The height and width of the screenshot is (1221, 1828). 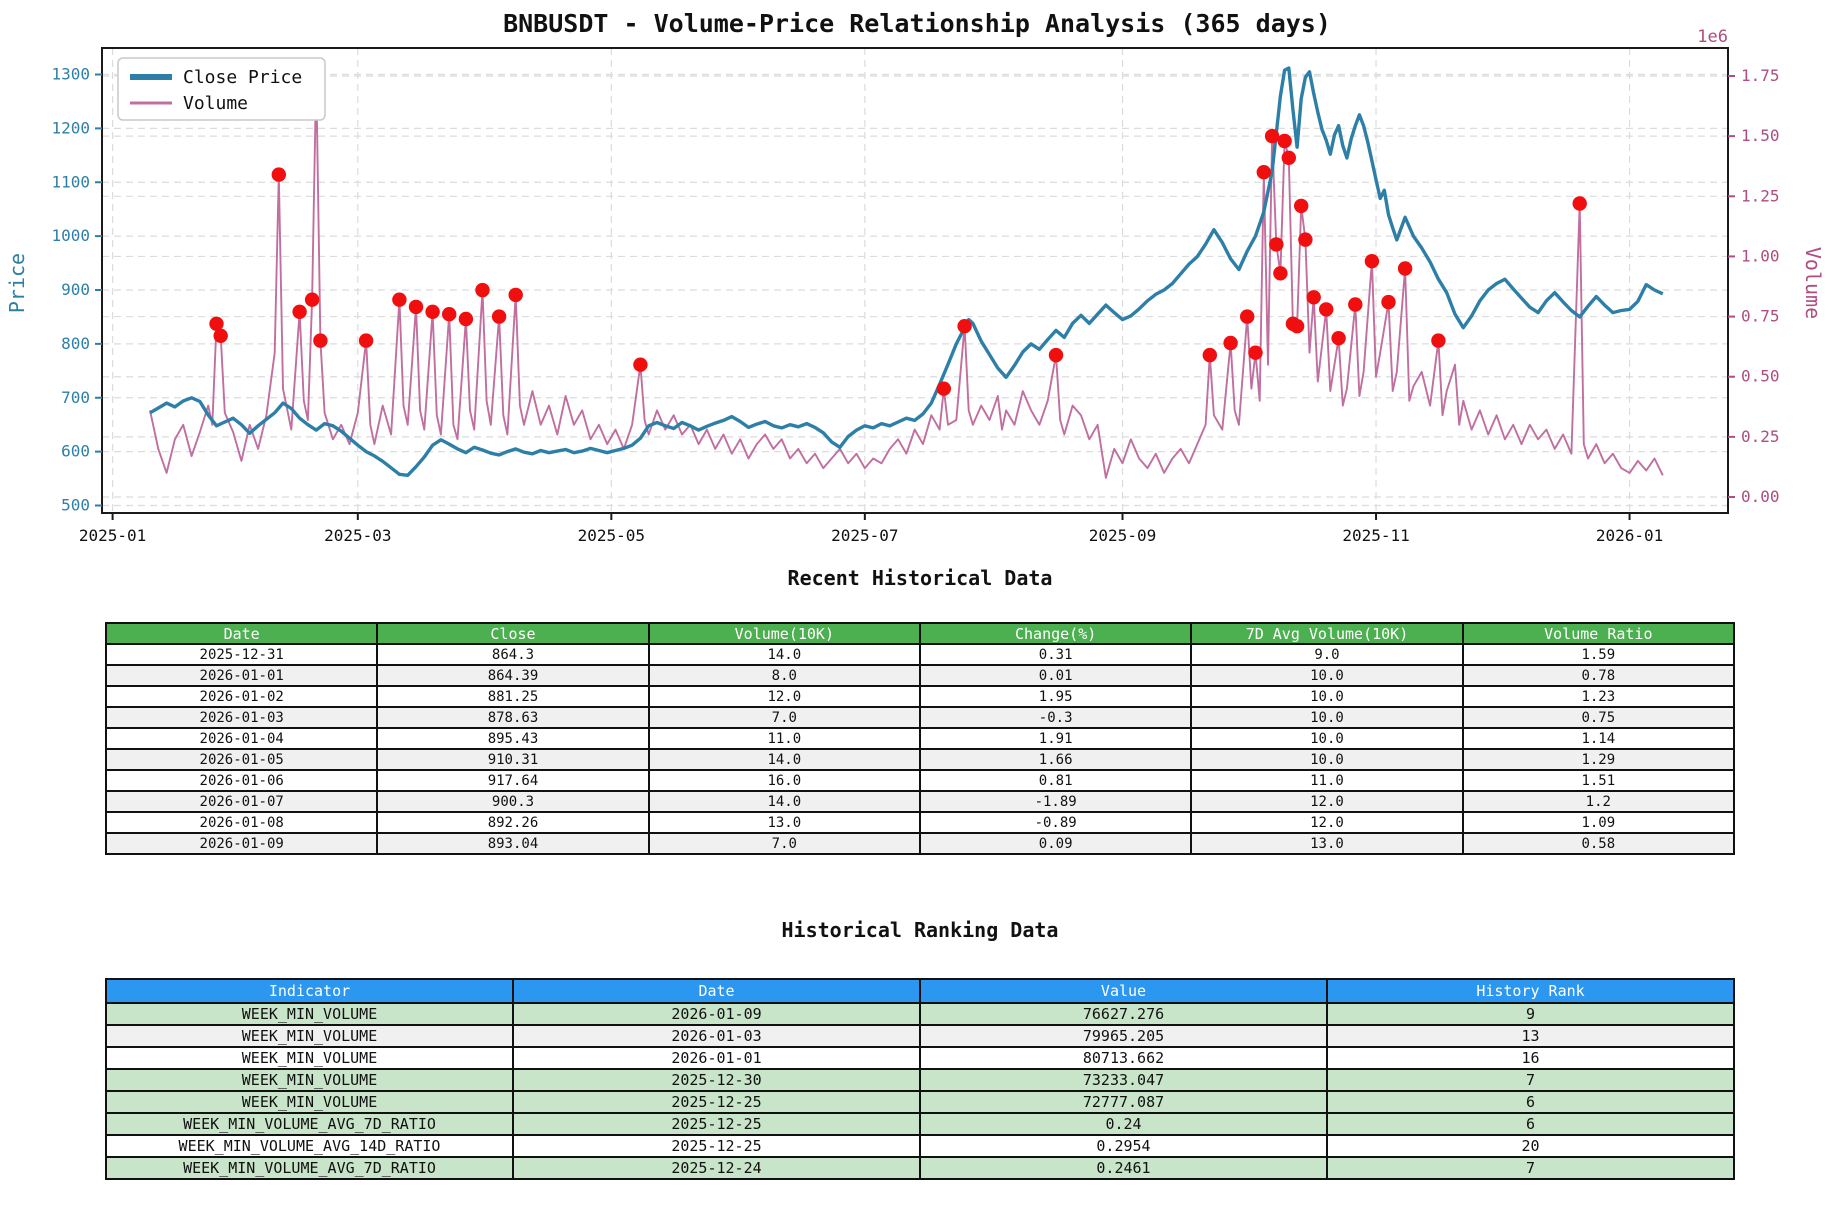 What do you see at coordinates (1327, 801) in the screenshot?
I see `table-cell: 12.0` at bounding box center [1327, 801].